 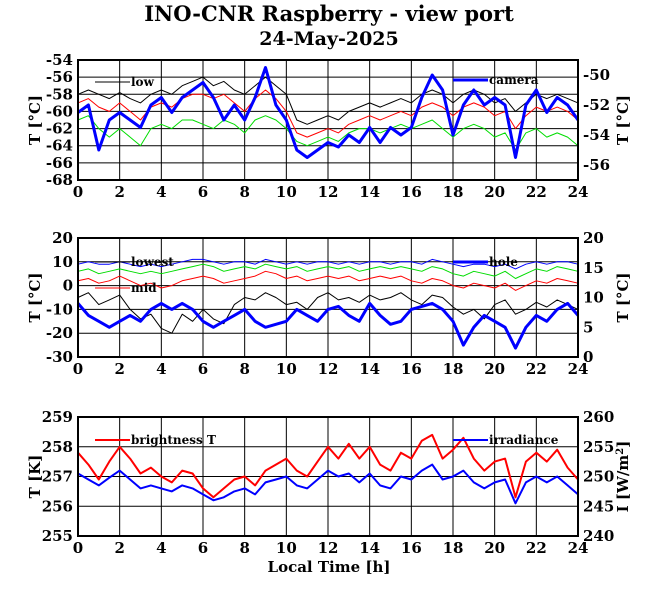 I want to click on y-tick-label: -30, so click(x=59, y=357).